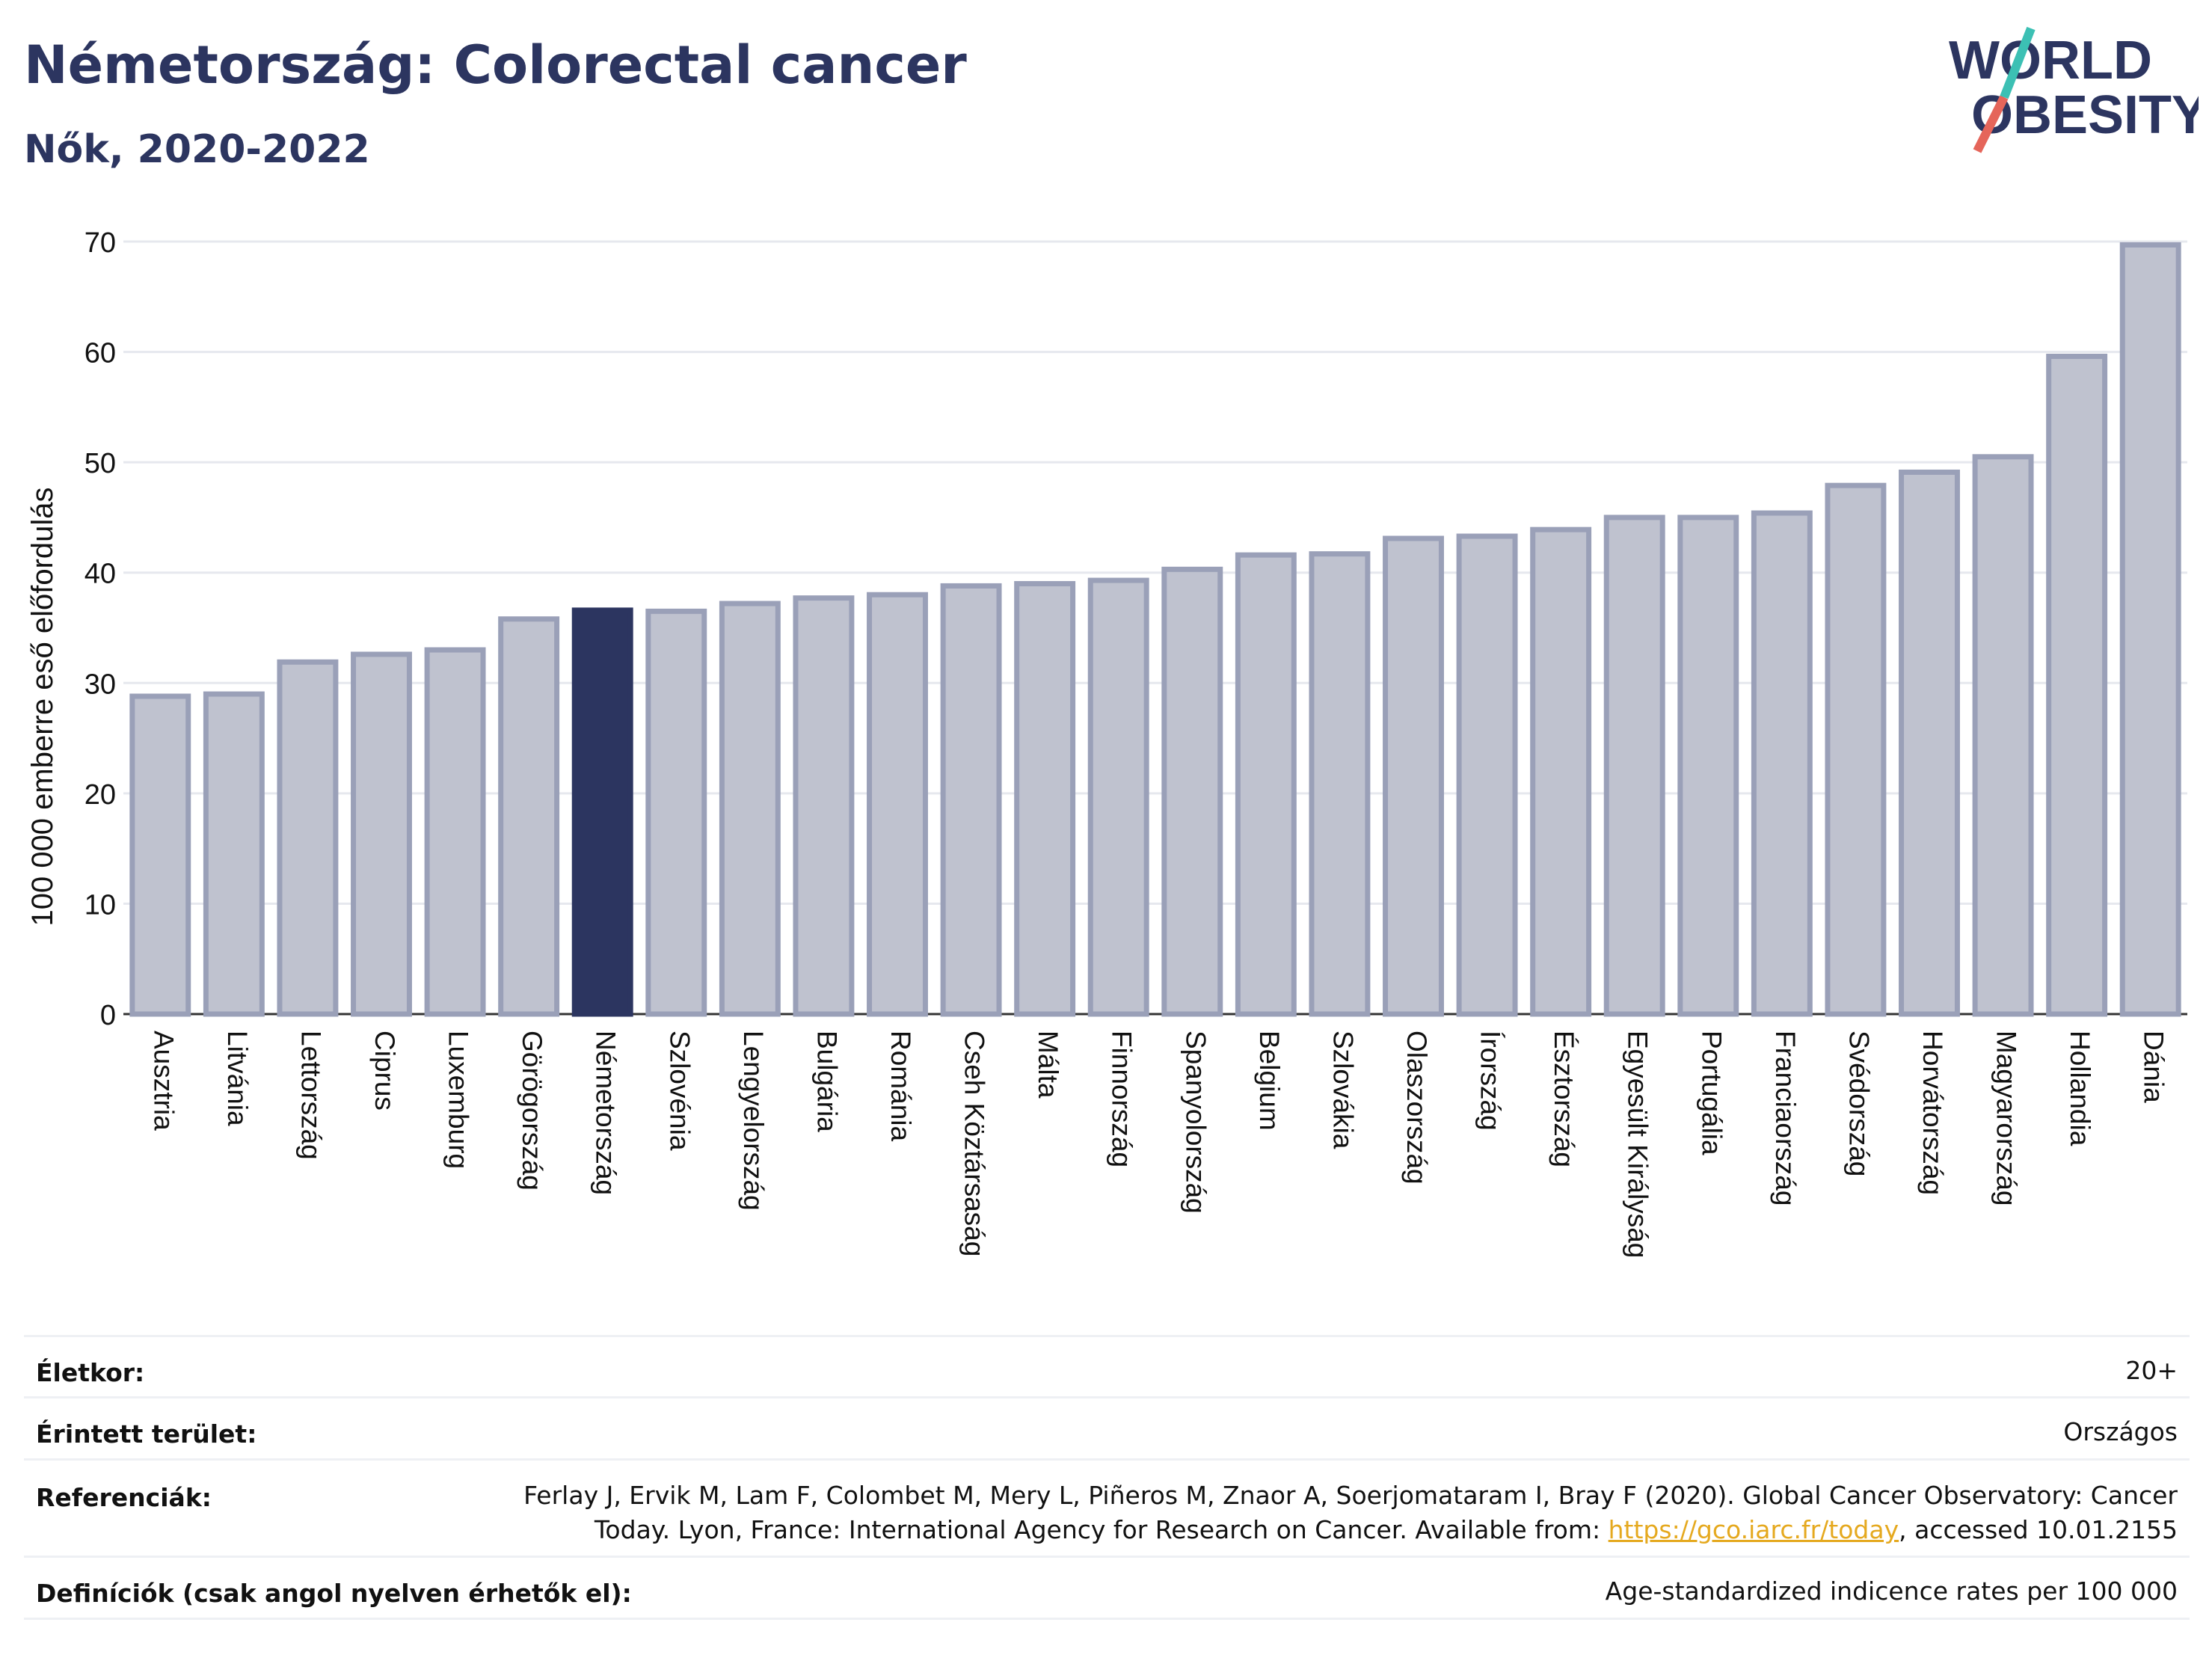  Describe the element at coordinates (108, 1015) in the screenshot. I see `y-tick-label: 0` at that location.